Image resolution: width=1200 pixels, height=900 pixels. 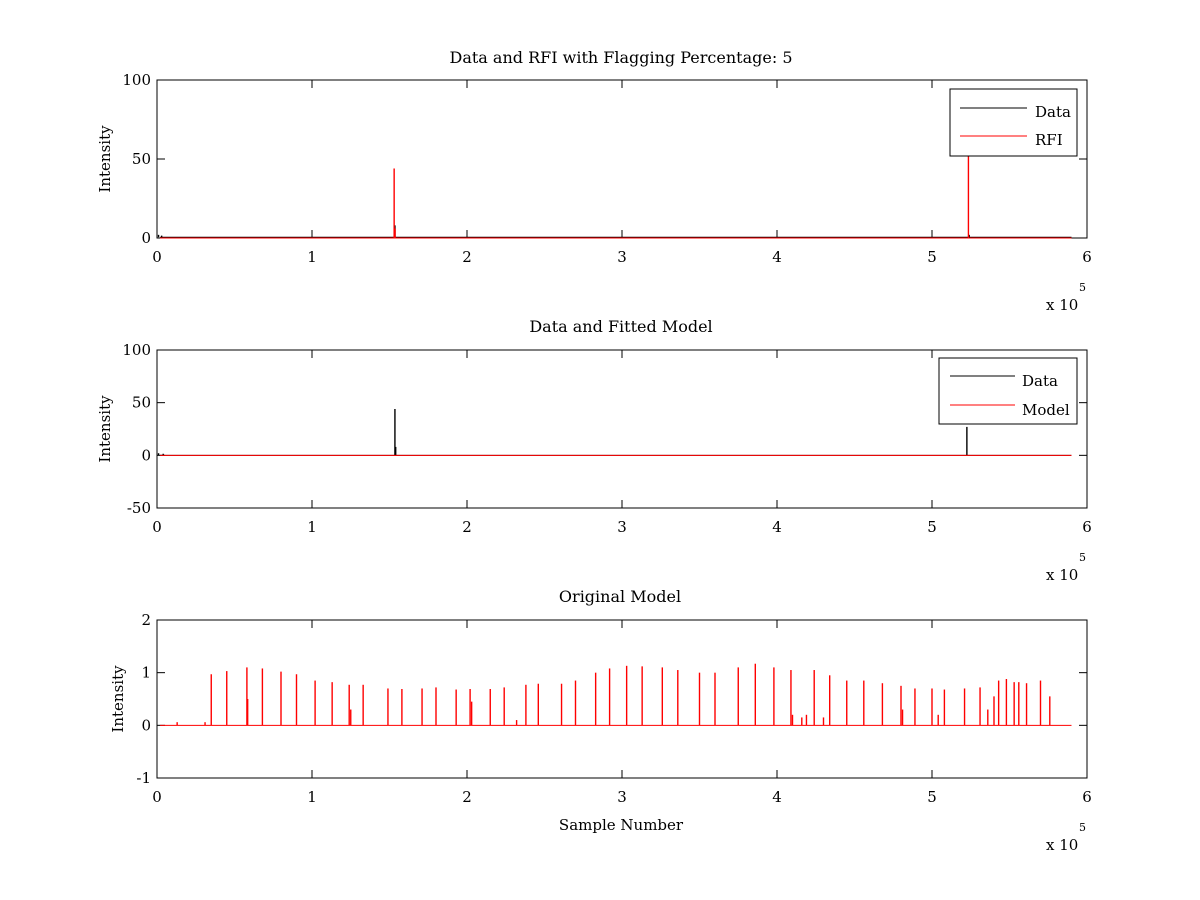 What do you see at coordinates (621, 825) in the screenshot?
I see `subplot-3-xlabel: Sample Number` at bounding box center [621, 825].